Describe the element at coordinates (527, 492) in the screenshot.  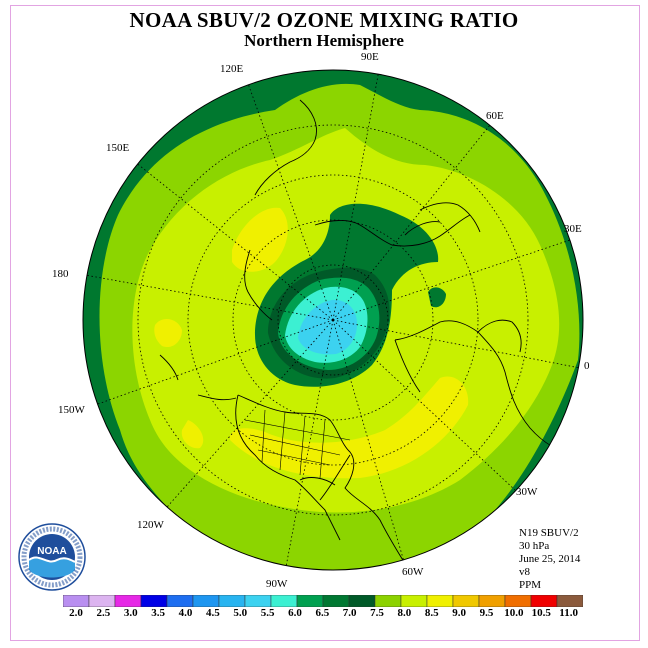
I see `lon-label-30w: 30W` at that location.